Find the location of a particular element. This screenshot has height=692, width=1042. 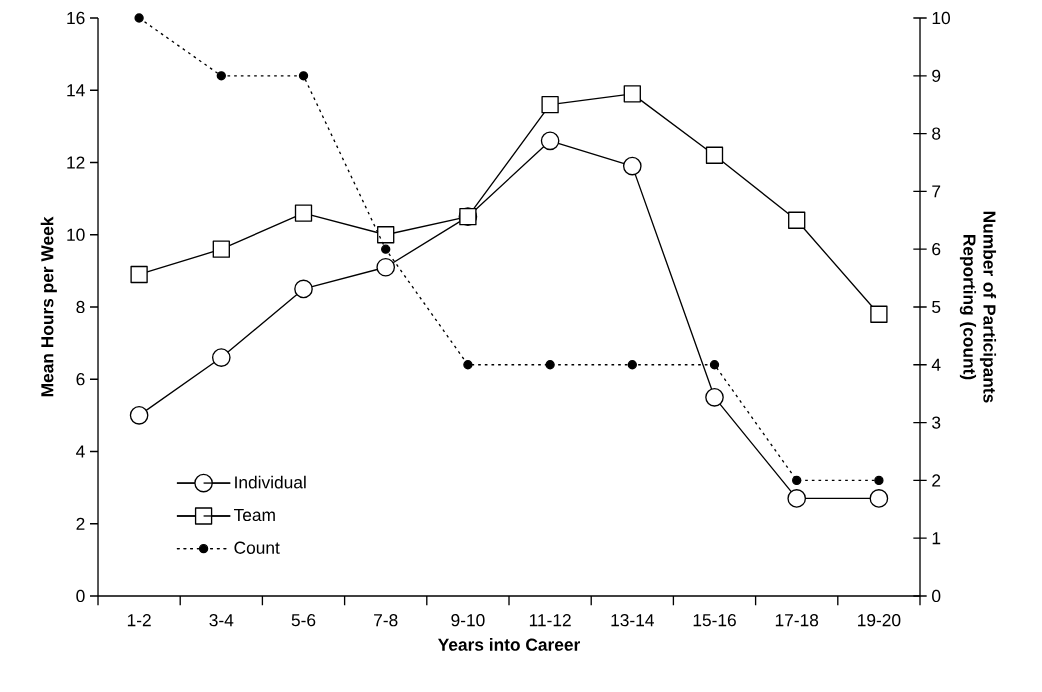

x-tick-label: 13-14 is located at coordinates (632, 620).